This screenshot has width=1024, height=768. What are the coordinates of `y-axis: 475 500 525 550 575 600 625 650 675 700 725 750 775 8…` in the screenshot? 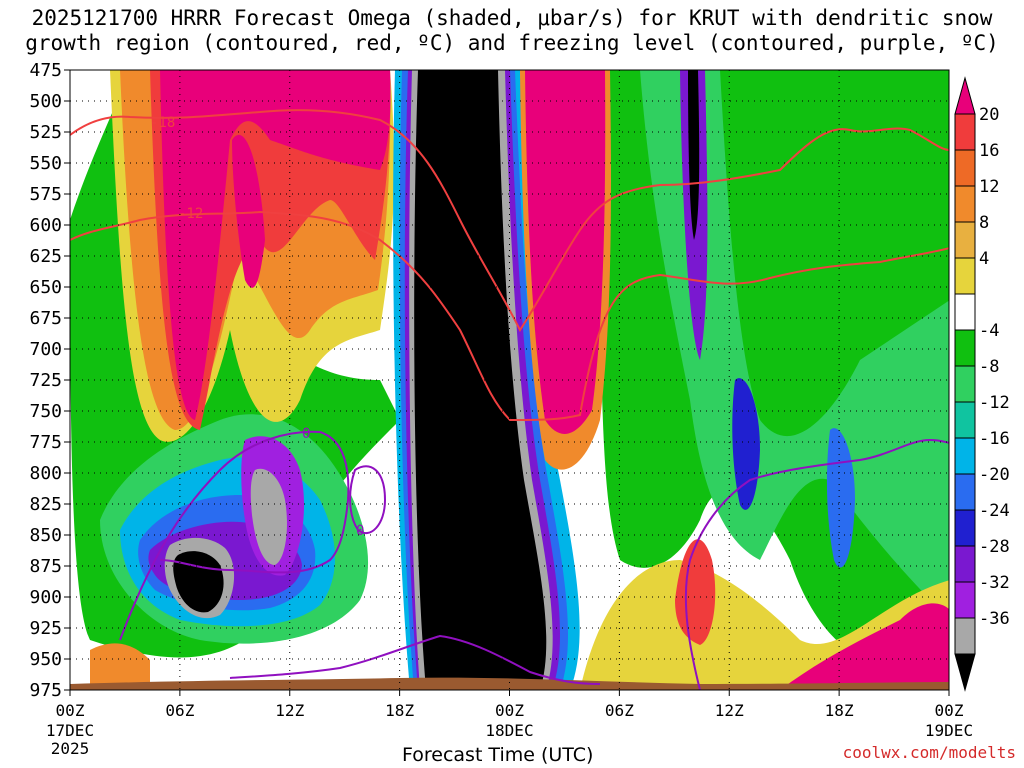 It's located at (49, 380).